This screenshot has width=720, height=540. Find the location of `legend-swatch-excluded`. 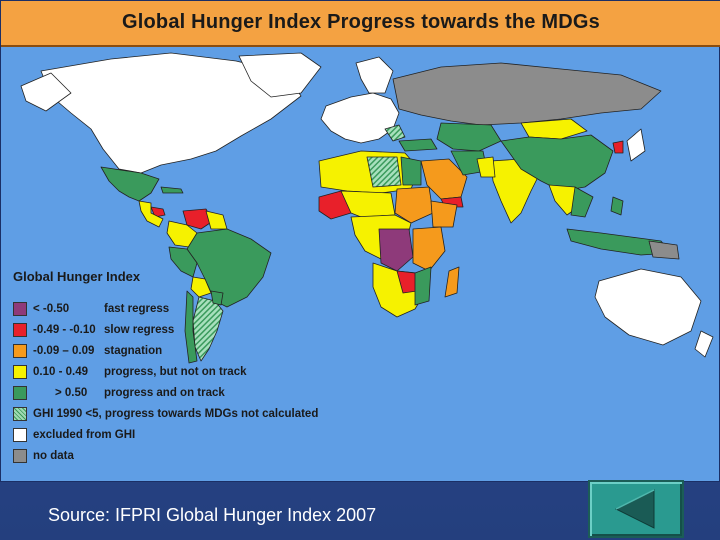

legend-swatch-excluded is located at coordinates (20, 435).